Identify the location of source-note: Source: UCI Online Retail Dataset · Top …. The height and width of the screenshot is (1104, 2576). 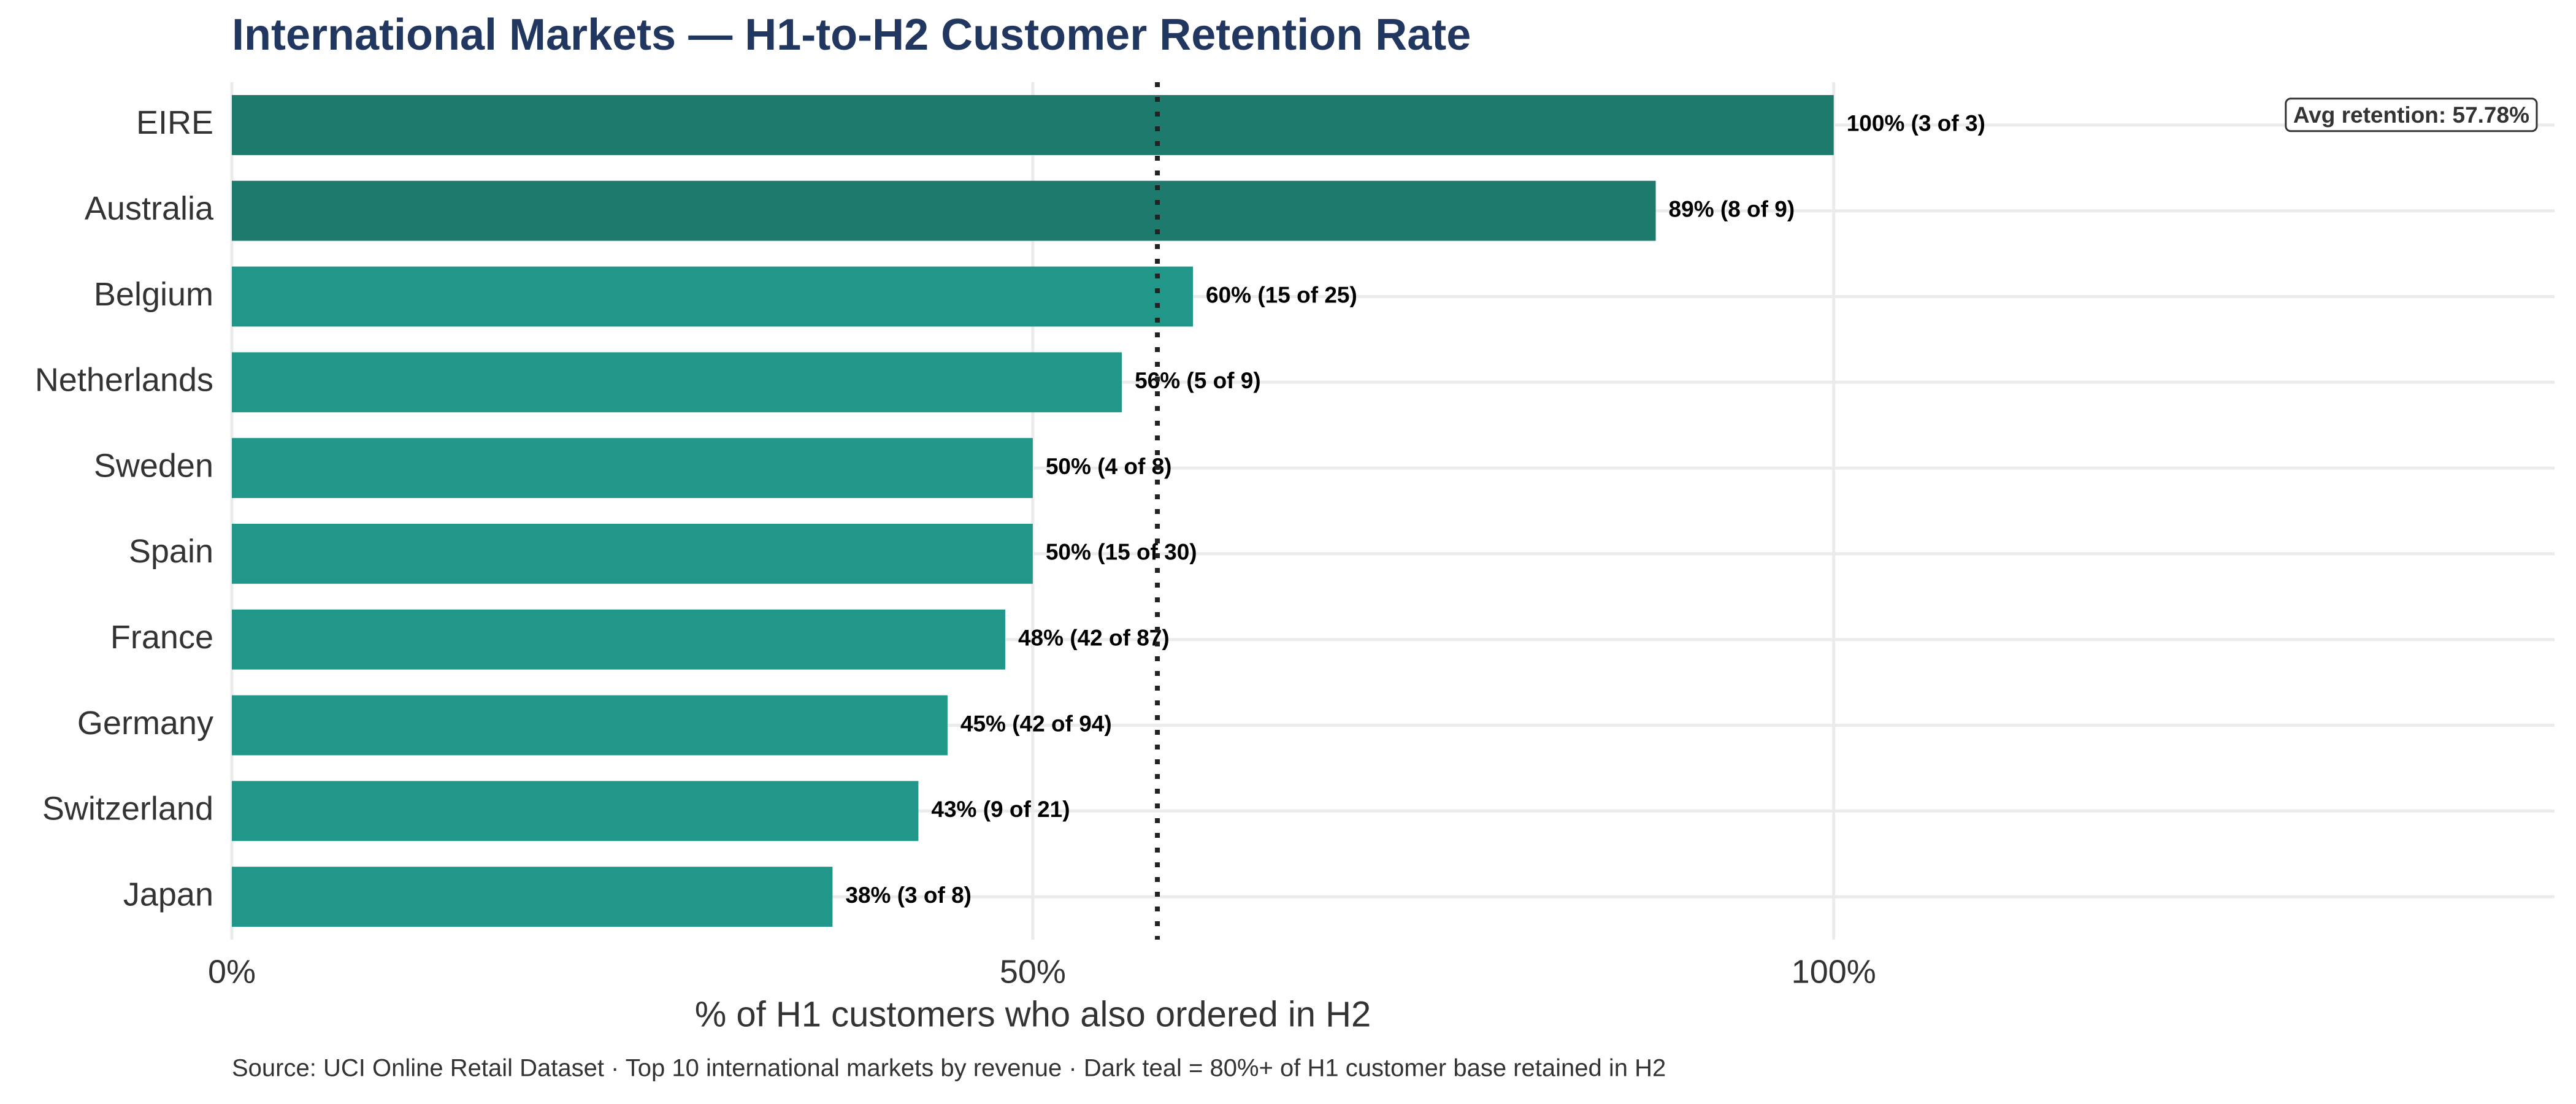
(949, 1068).